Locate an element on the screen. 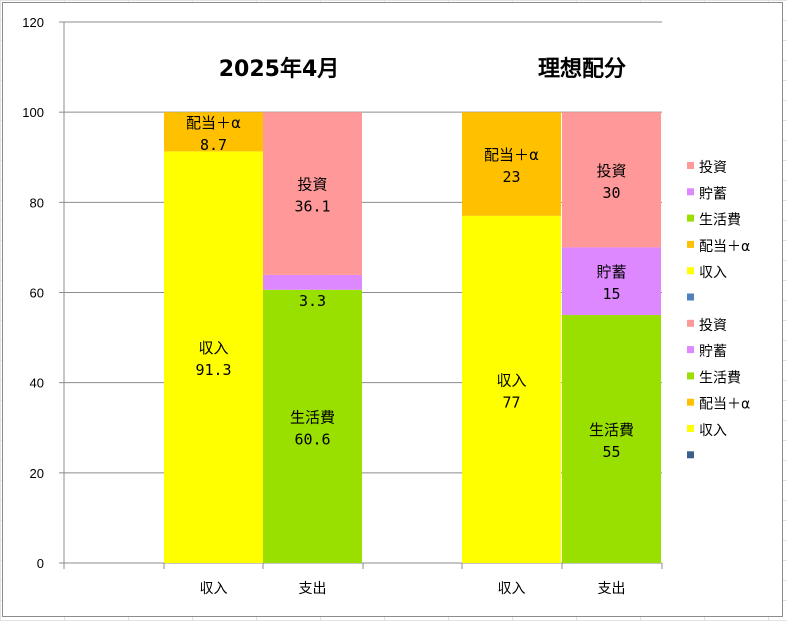 The width and height of the screenshot is (787, 621). segment-value-label: 91.3 is located at coordinates (213, 370).